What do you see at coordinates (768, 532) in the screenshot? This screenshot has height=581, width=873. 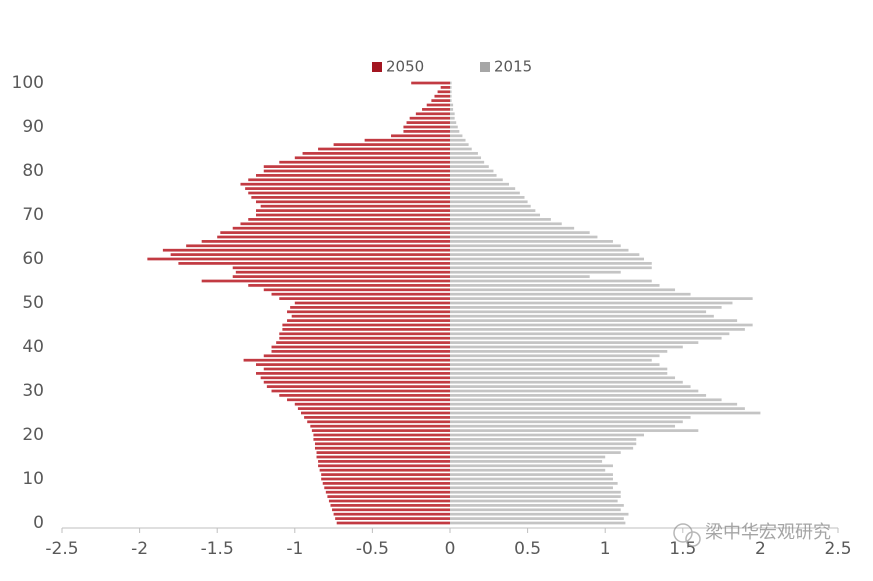 I see `watermark: 梁中华宏观研究` at bounding box center [768, 532].